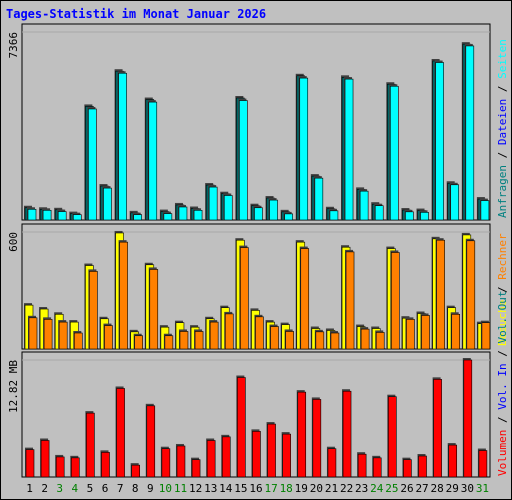  Describe the element at coordinates (120, 488) in the screenshot. I see `x-tick-label: 7` at that location.